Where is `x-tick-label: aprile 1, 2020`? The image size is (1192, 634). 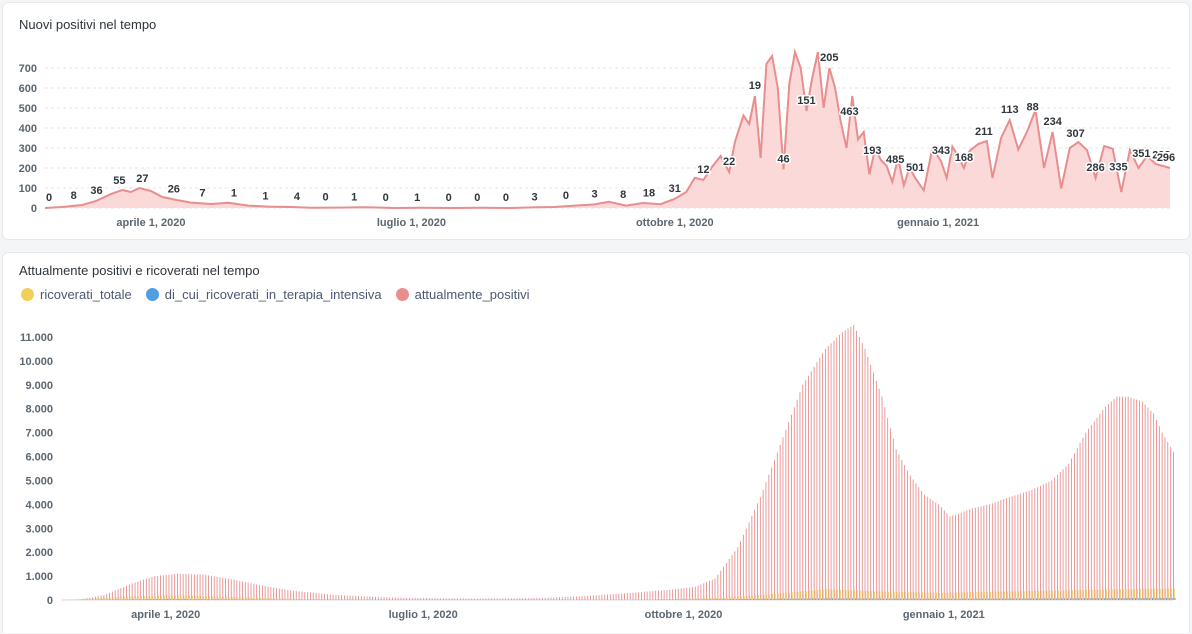 x-tick-label: aprile 1, 2020 is located at coordinates (165, 615).